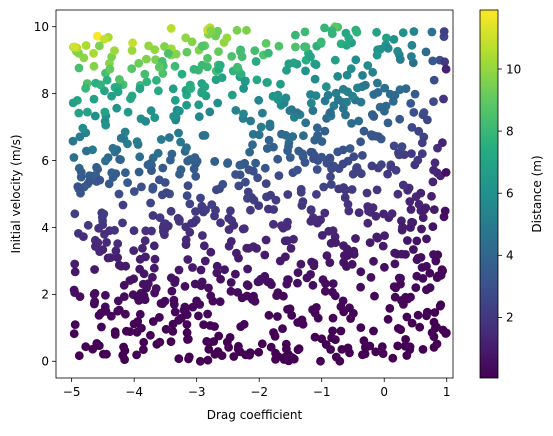  What do you see at coordinates (134, 392) in the screenshot?
I see `x-tick-label: −4` at bounding box center [134, 392].